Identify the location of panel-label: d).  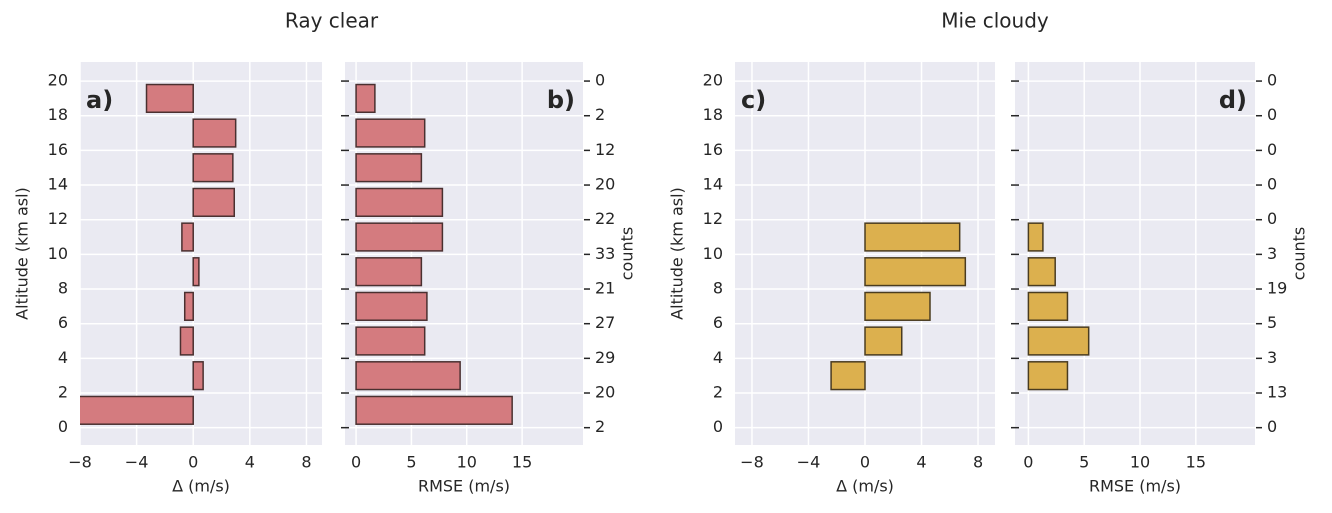
(1233, 100).